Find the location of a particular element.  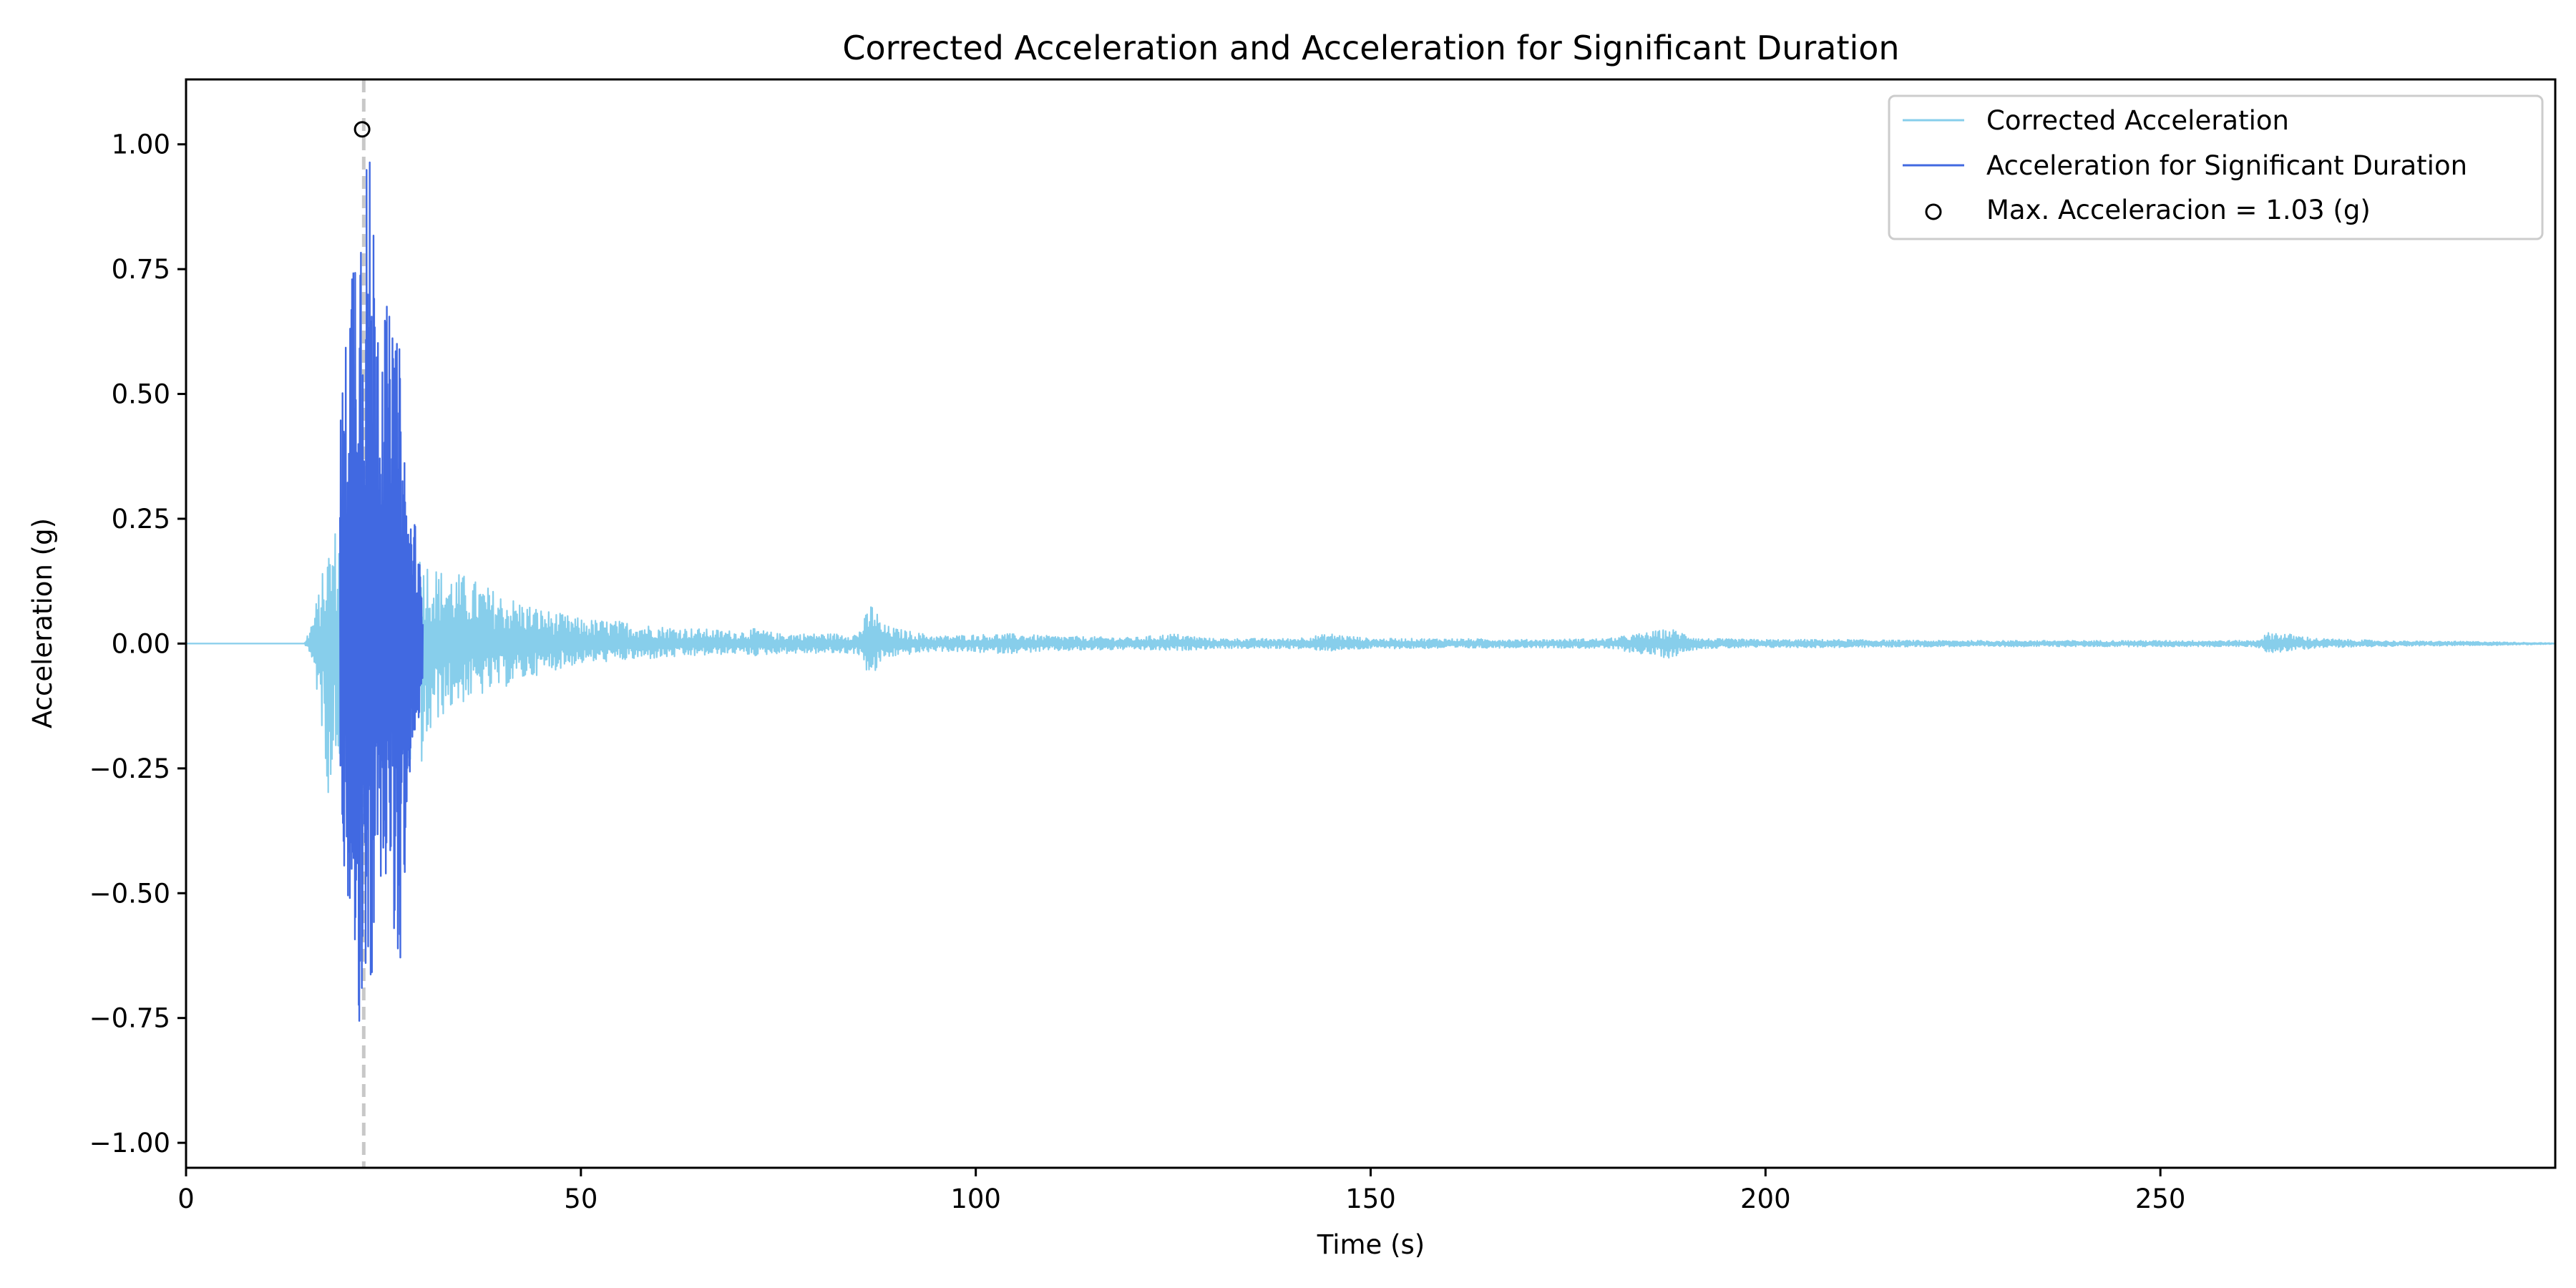

x-tick-label: 250 is located at coordinates (2160, 1199).